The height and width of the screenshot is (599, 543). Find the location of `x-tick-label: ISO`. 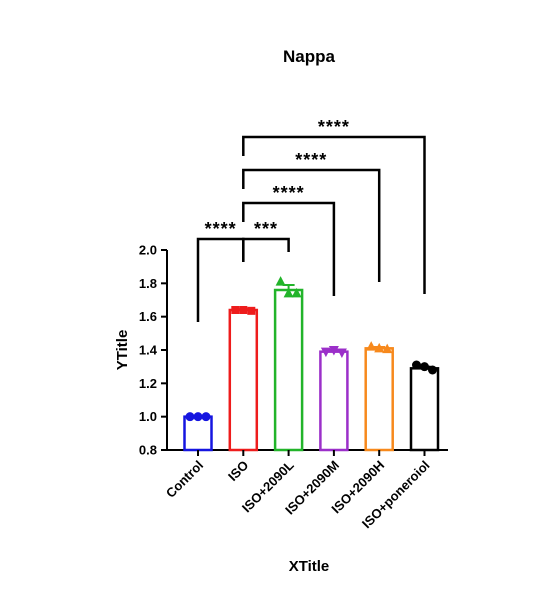

x-tick-label: ISO is located at coordinates (238, 471).